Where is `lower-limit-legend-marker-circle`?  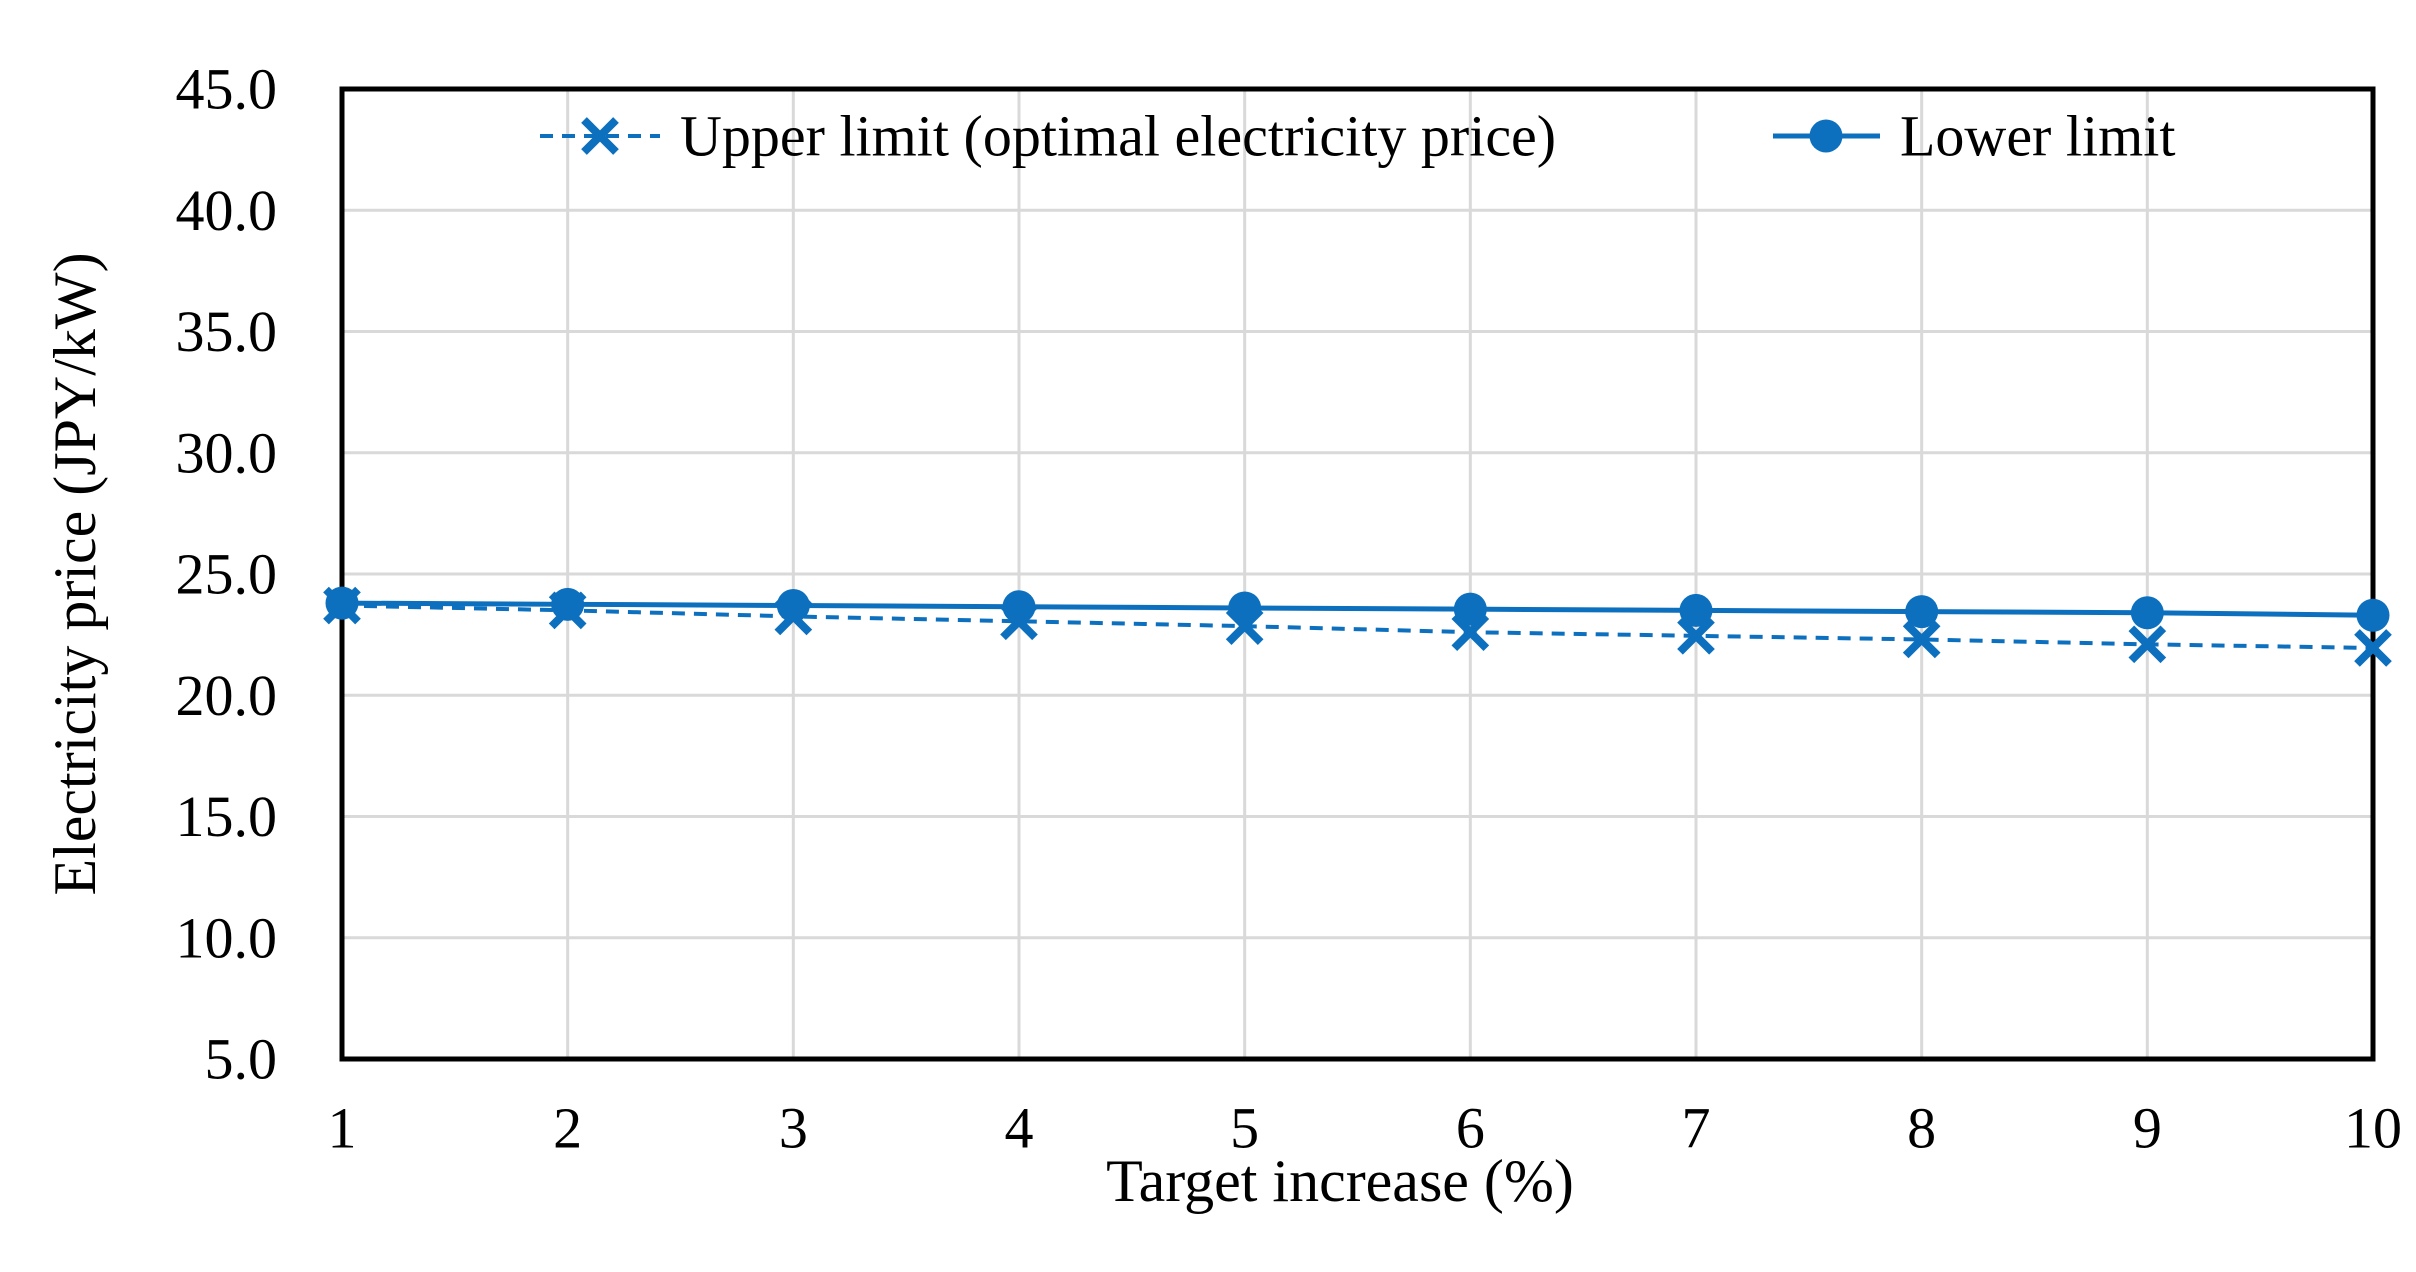 lower-limit-legend-marker-circle is located at coordinates (1826, 136).